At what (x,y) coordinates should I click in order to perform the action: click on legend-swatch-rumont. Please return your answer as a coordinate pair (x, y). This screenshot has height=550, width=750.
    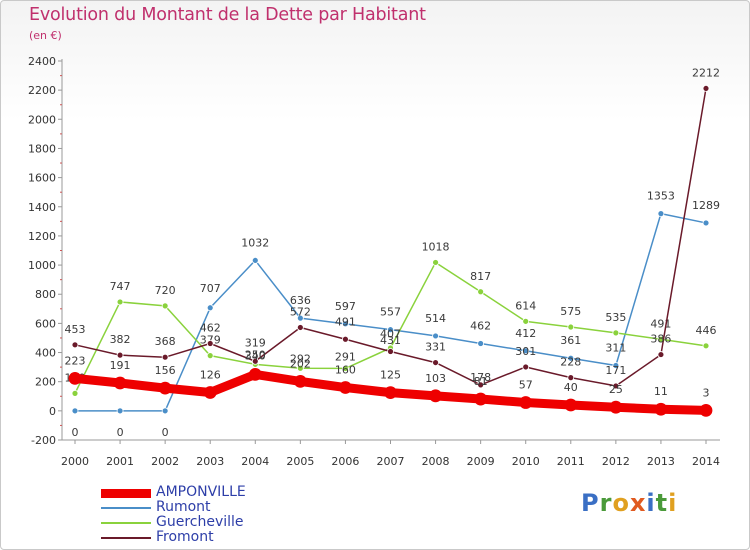
    Looking at the image, I should click on (126, 508).